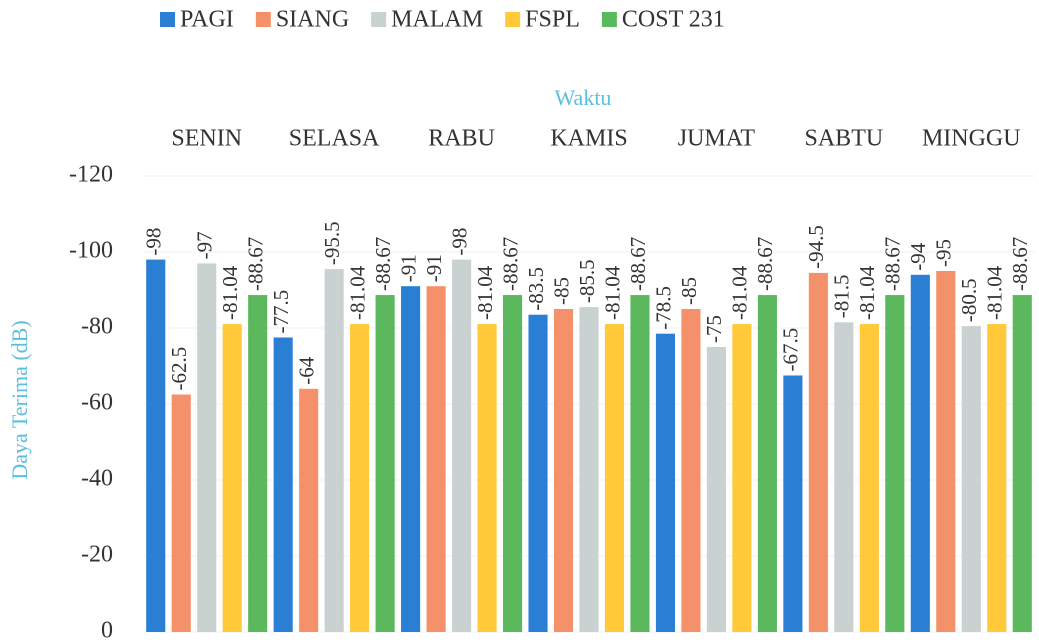 The image size is (1039, 642). Describe the element at coordinates (281, 312) in the screenshot. I see `value-label: -77.5` at that location.